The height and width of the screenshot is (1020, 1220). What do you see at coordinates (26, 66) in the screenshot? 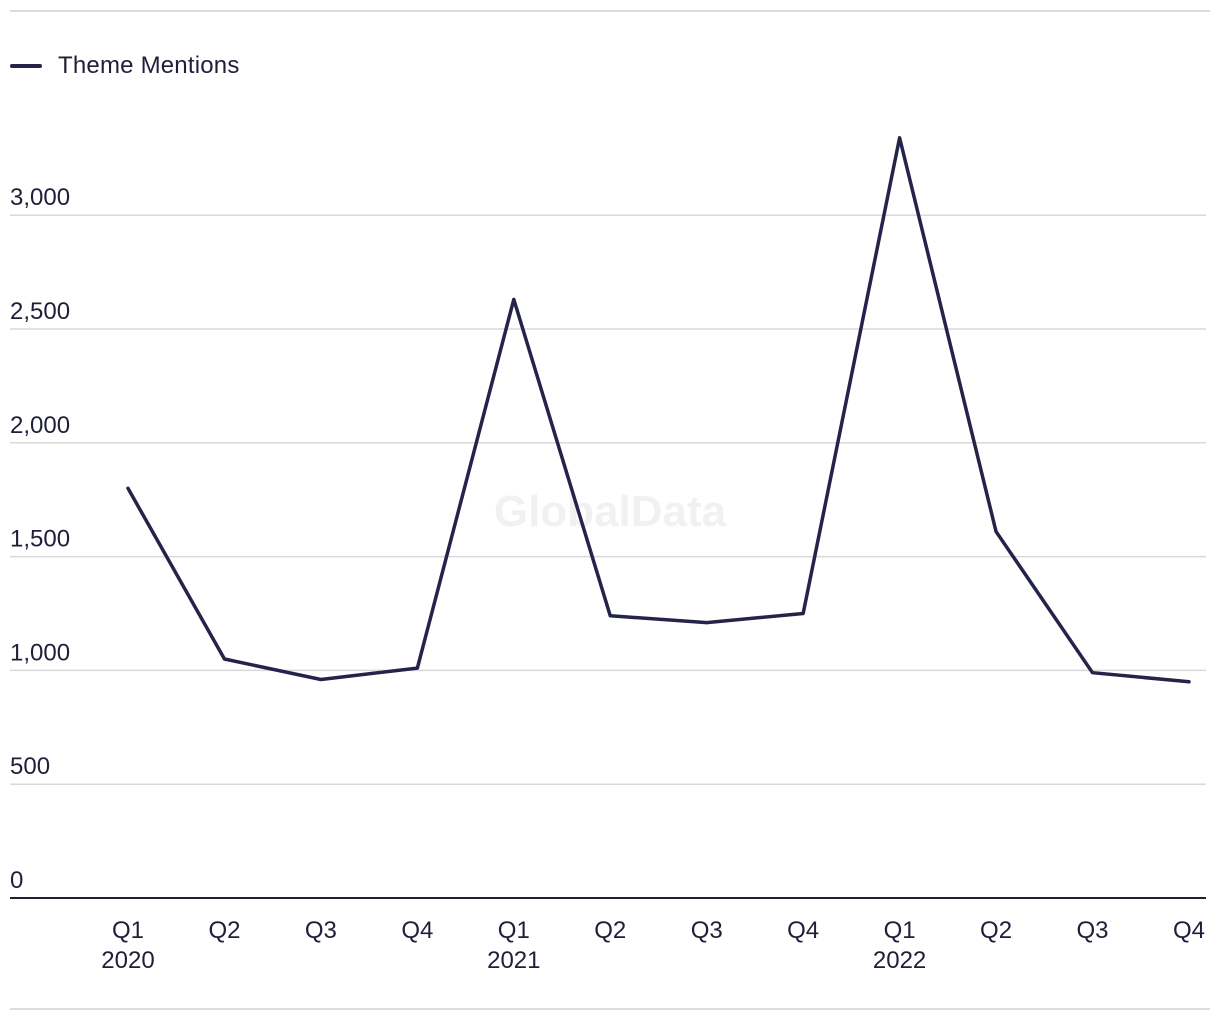
I see `legend-swatch` at bounding box center [26, 66].